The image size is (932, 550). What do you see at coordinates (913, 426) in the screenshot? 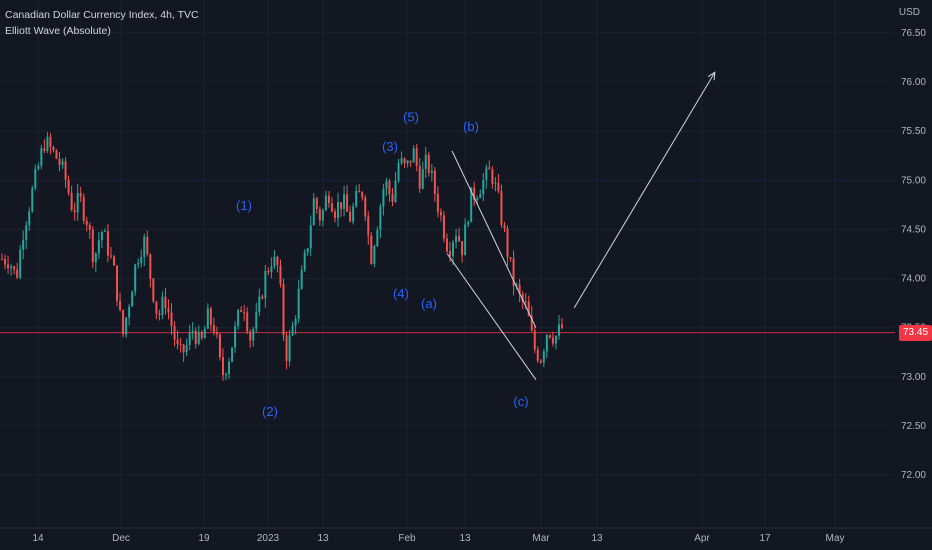
I see `price-tick-label: 72.50` at bounding box center [913, 426].